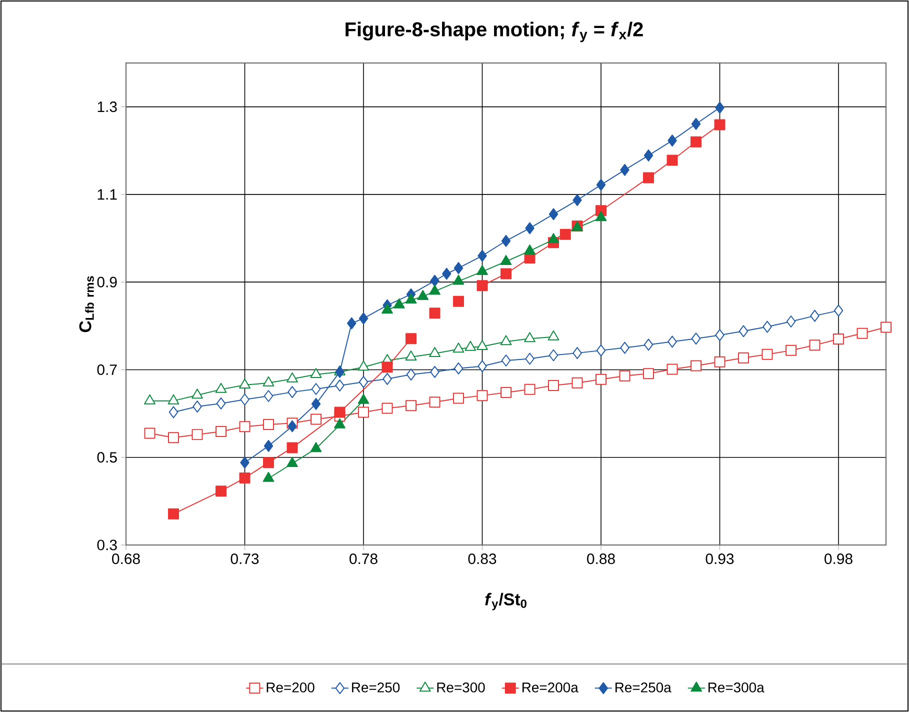  I want to click on x-axis-title: f$_{y}$/St$_{0}$, so click(505, 601).